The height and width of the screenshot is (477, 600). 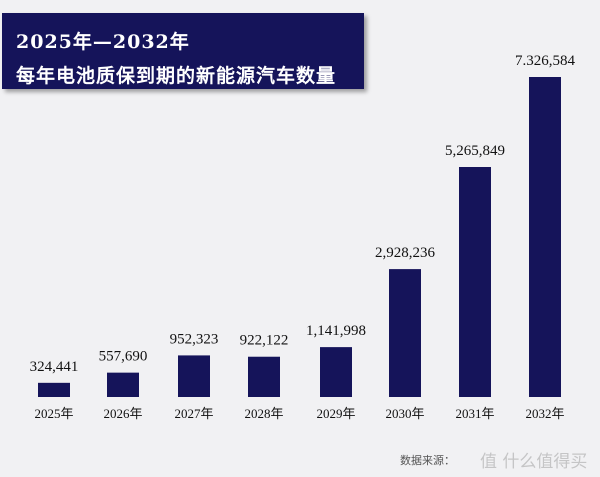 What do you see at coordinates (53, 413) in the screenshot?
I see `category-label: 2025年` at bounding box center [53, 413].